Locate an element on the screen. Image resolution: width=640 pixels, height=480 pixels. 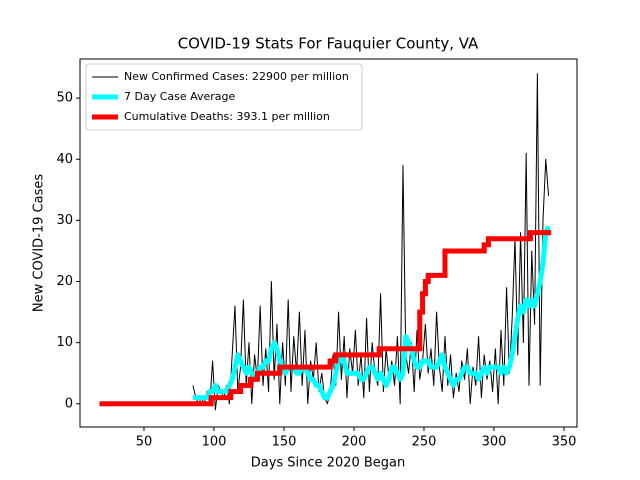
y-tick-label: 0 is located at coordinates (69, 403).